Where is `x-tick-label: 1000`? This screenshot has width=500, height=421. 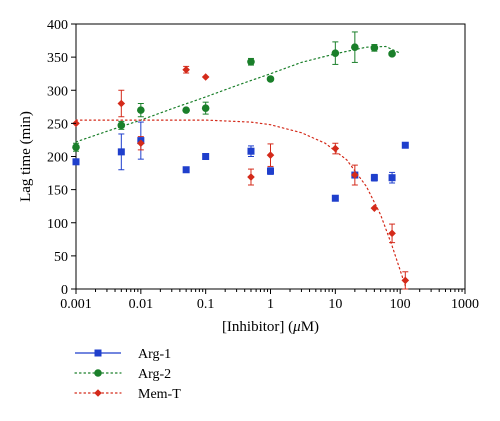 x-tick-label: 1000 is located at coordinates (465, 304).